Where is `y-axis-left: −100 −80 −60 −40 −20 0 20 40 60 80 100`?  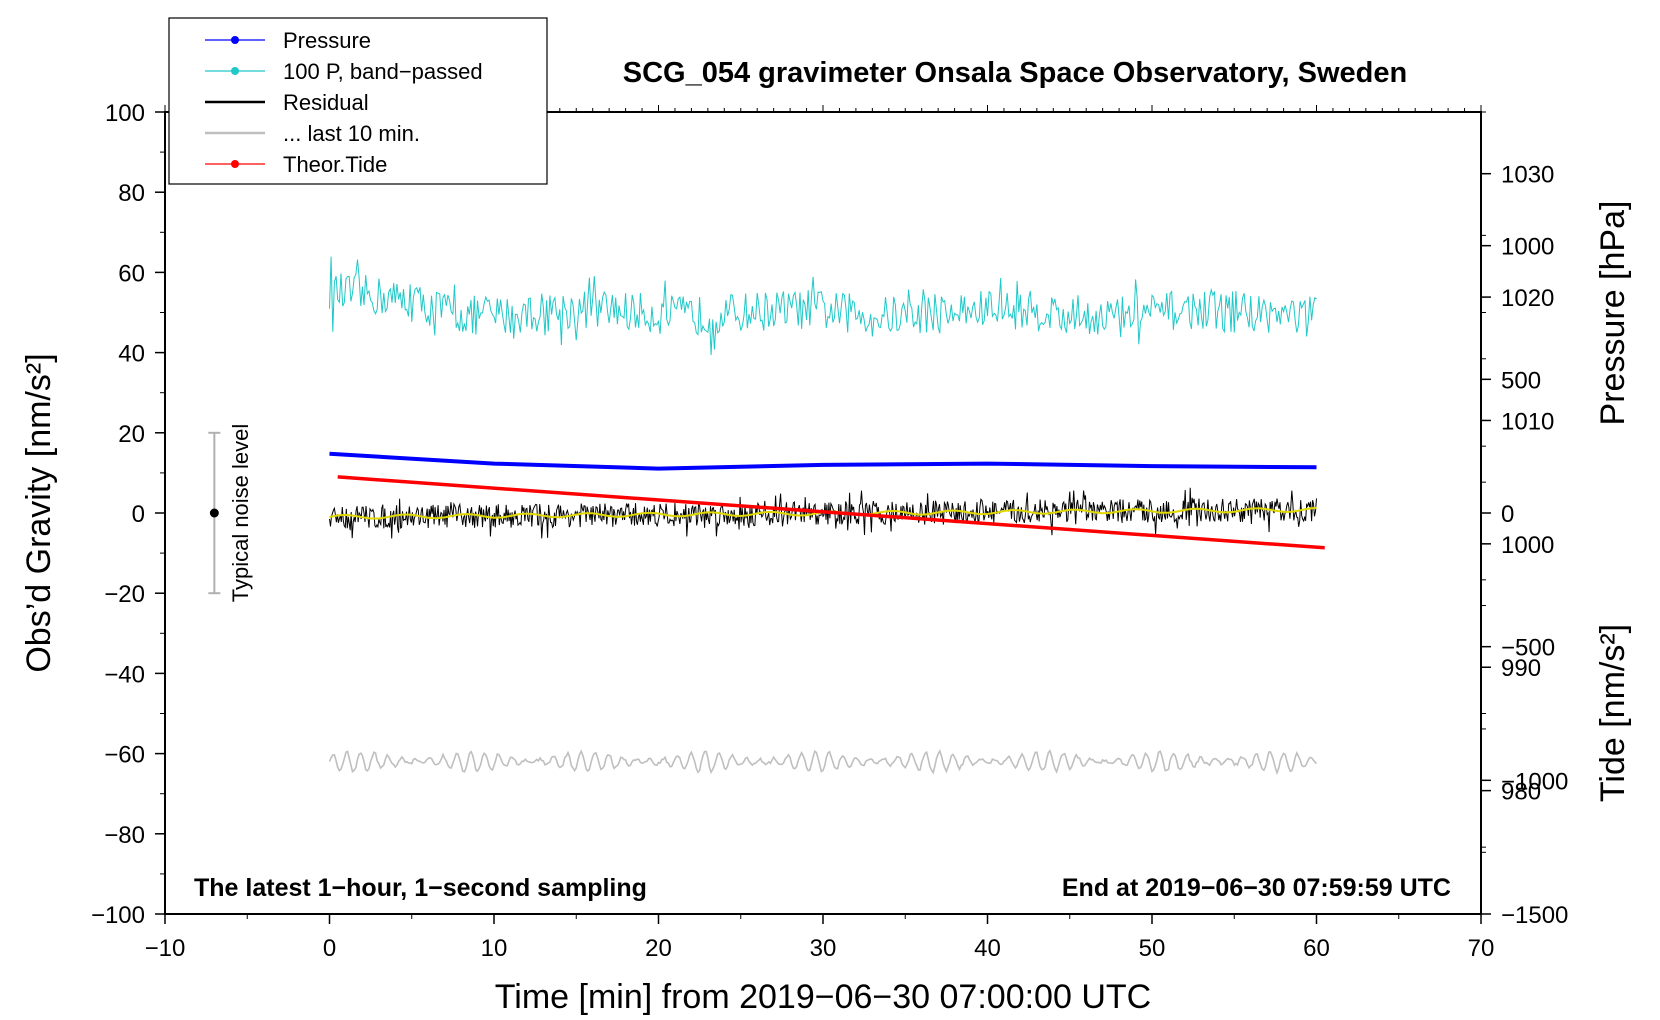
y-axis-left: −100 −80 −60 −40 −20 0 20 40 60 80 100 is located at coordinates (128, 514).